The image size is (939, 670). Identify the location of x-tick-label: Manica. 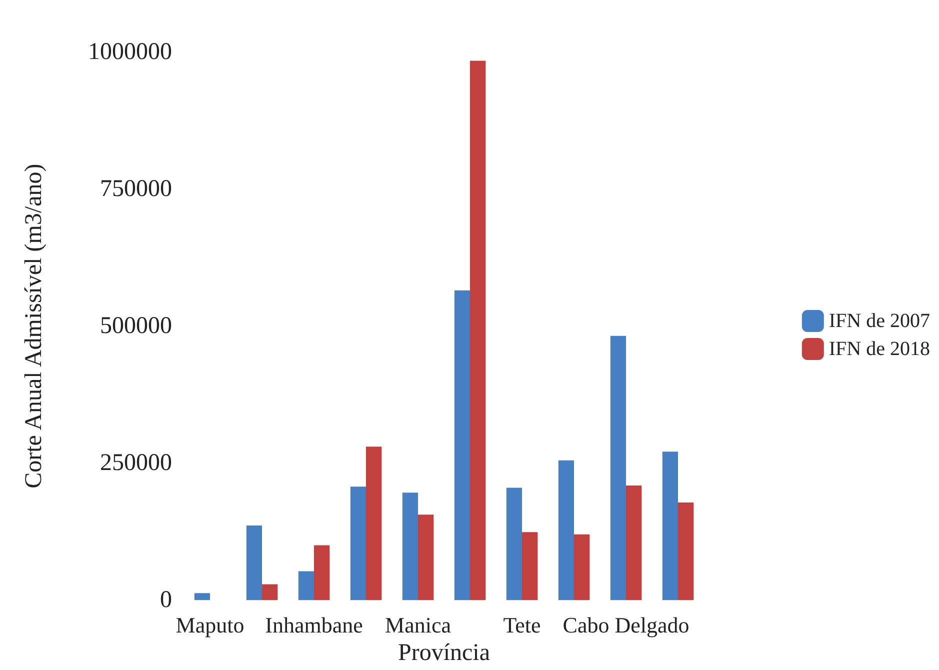
(418, 625).